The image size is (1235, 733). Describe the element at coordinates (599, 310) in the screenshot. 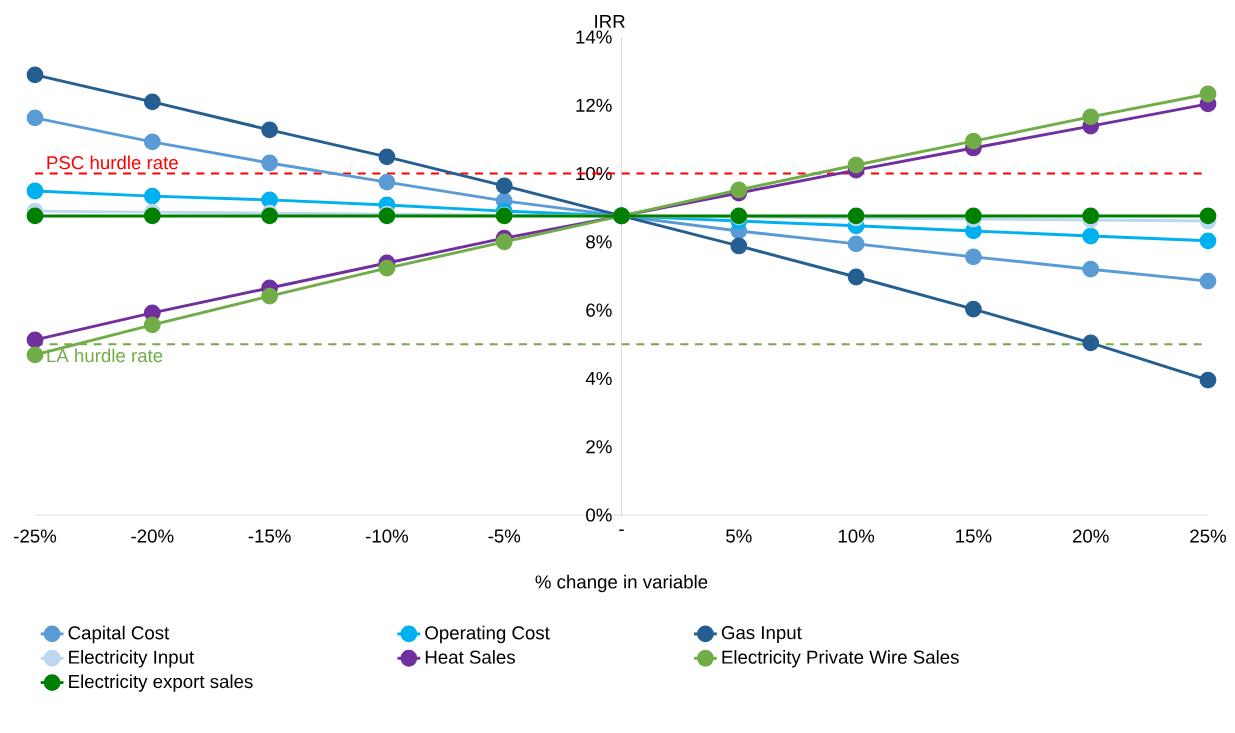

I see `y-tick-label: 6%` at that location.